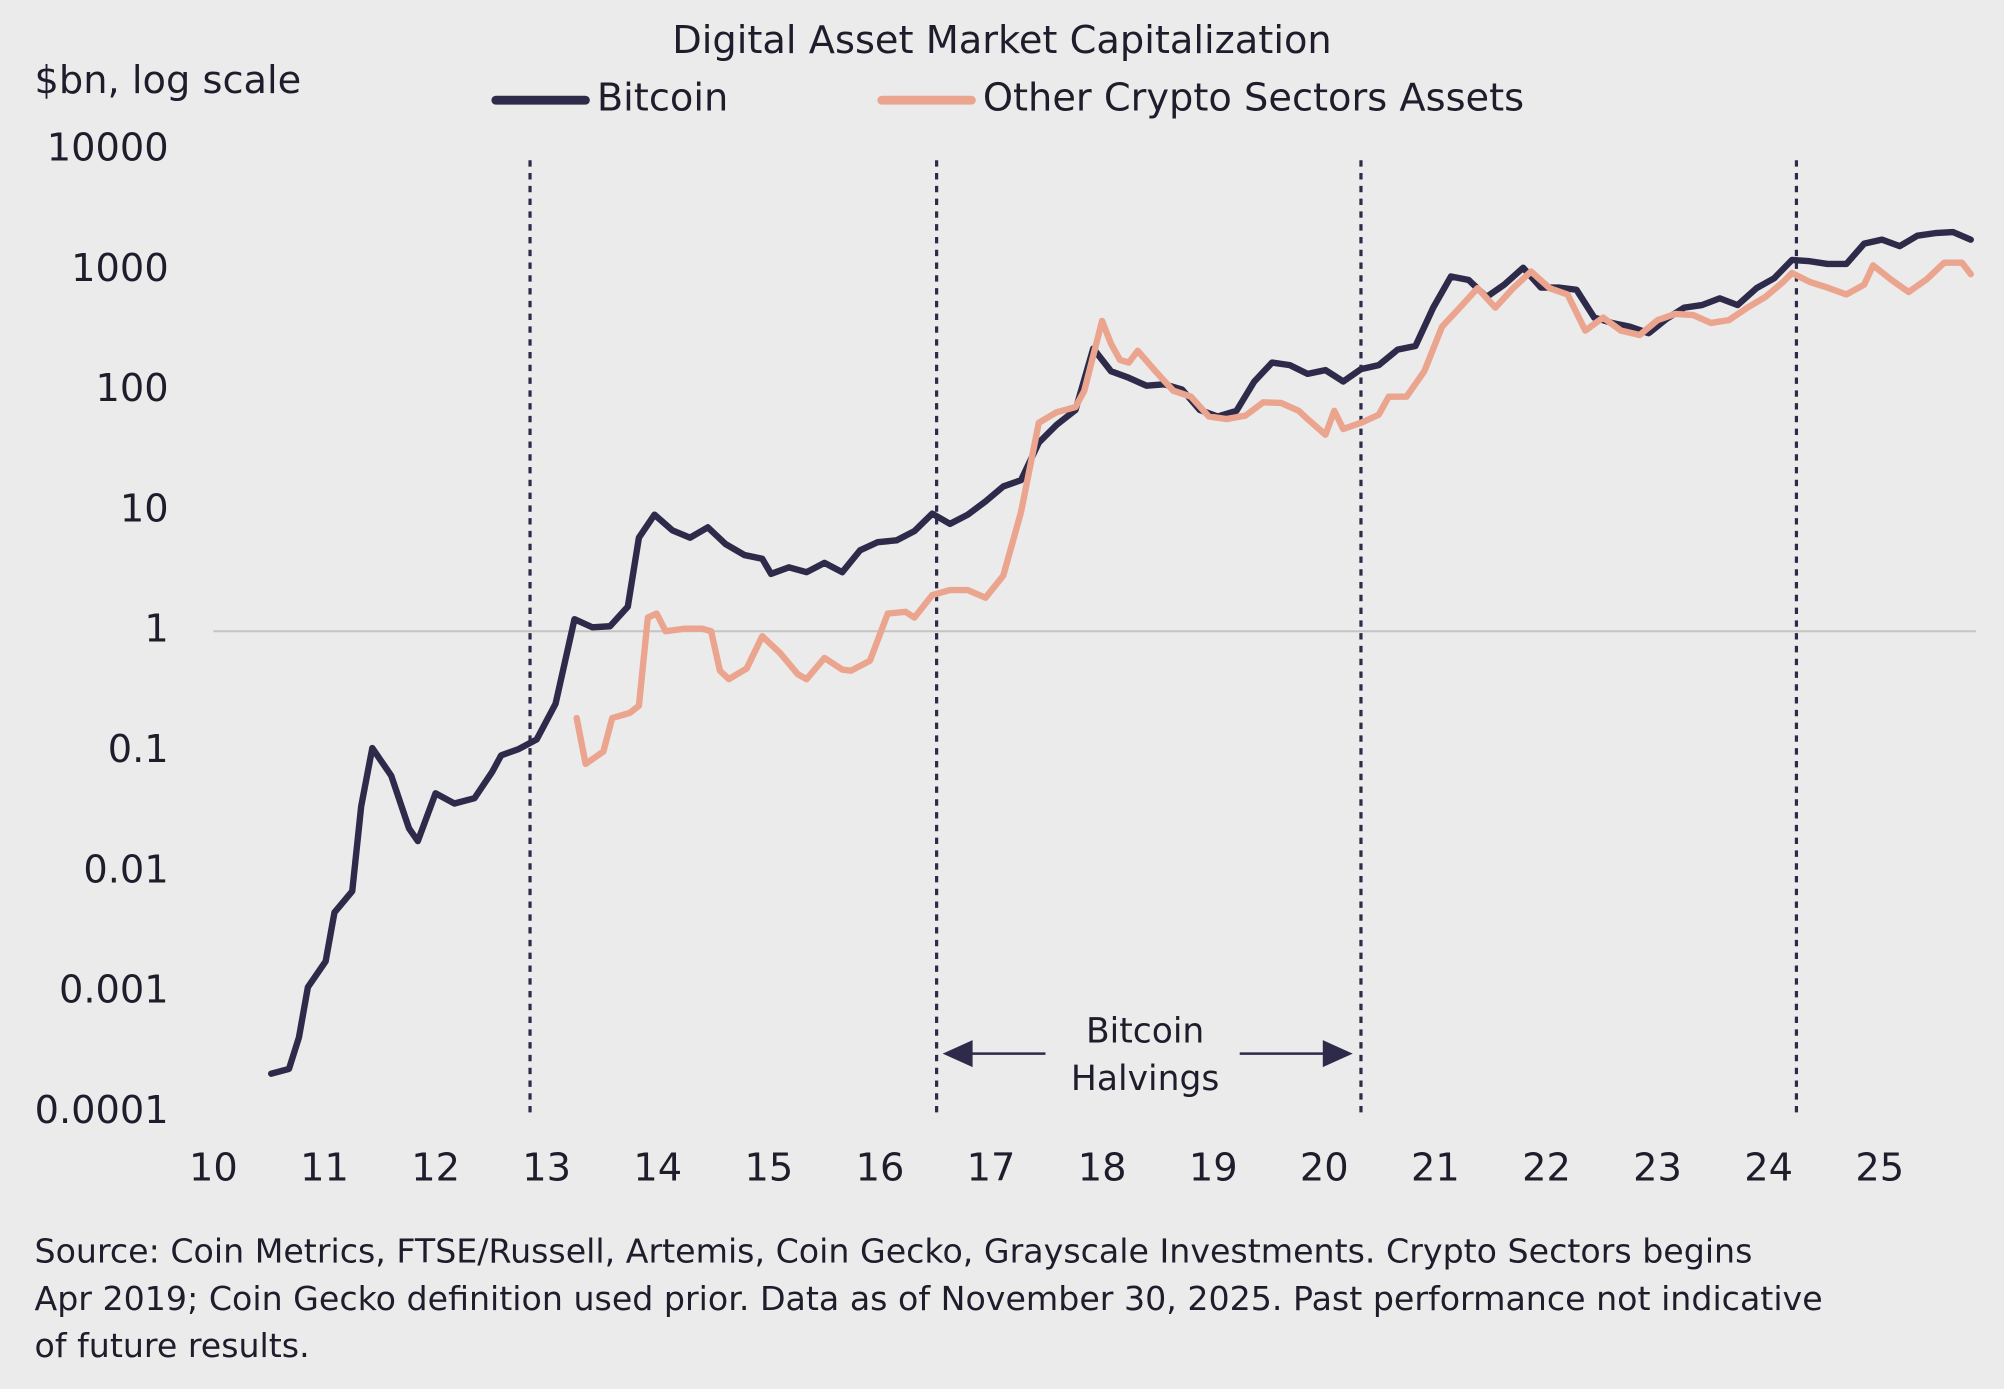  I want to click on x-tick-label: 21, so click(1435, 1167).